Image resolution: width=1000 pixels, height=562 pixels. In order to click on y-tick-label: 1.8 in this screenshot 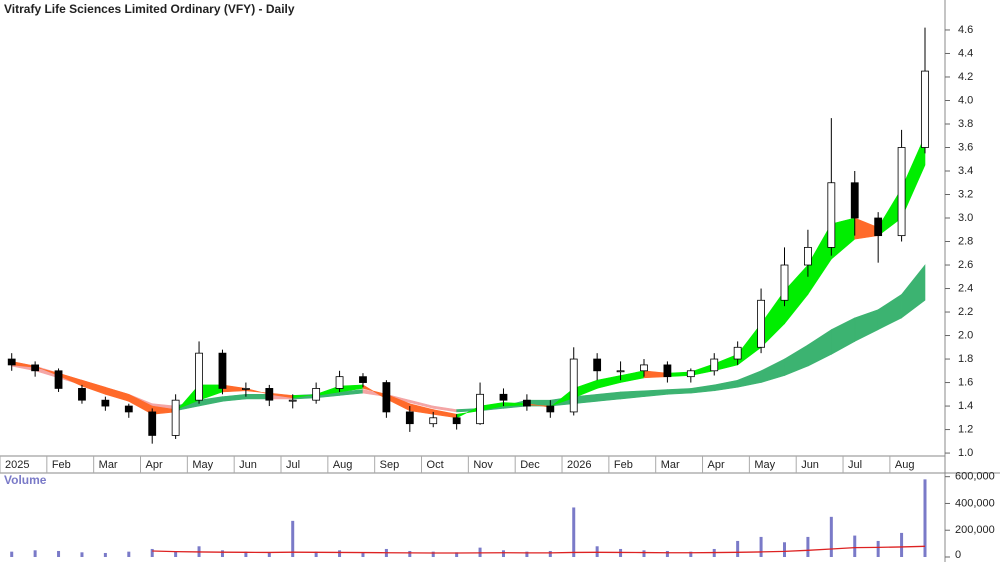, I will do `click(965, 359)`.